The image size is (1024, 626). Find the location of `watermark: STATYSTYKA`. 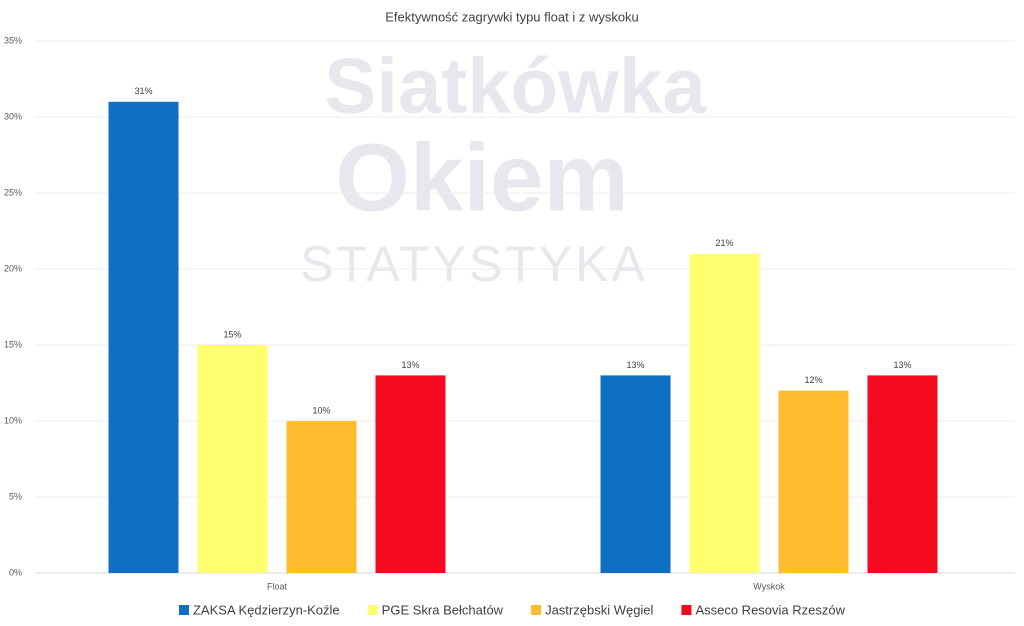

watermark: STATYSTYKA is located at coordinates (474, 264).